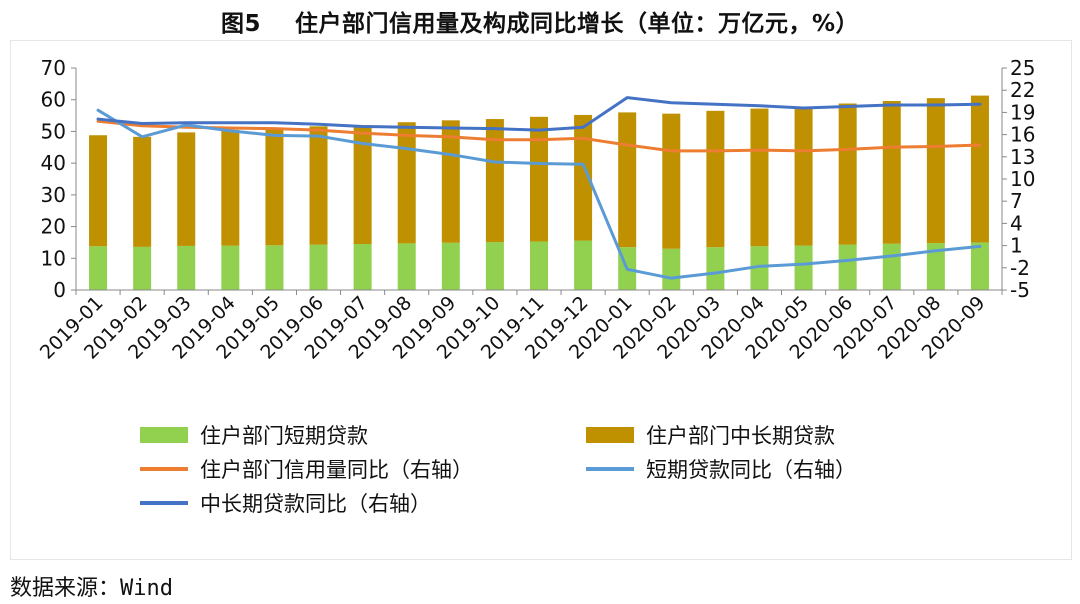  What do you see at coordinates (1022, 135) in the screenshot?
I see `right-tick-label: 16` at bounding box center [1022, 135].